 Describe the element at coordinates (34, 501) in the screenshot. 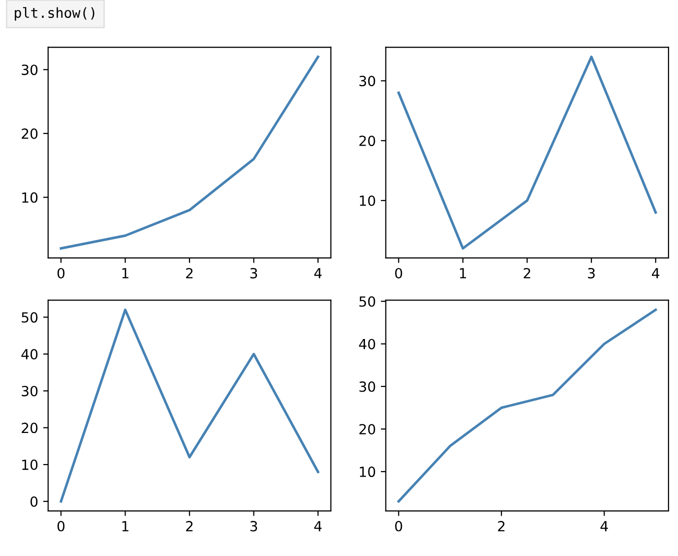

I see `y-tick-label: 0` at that location.